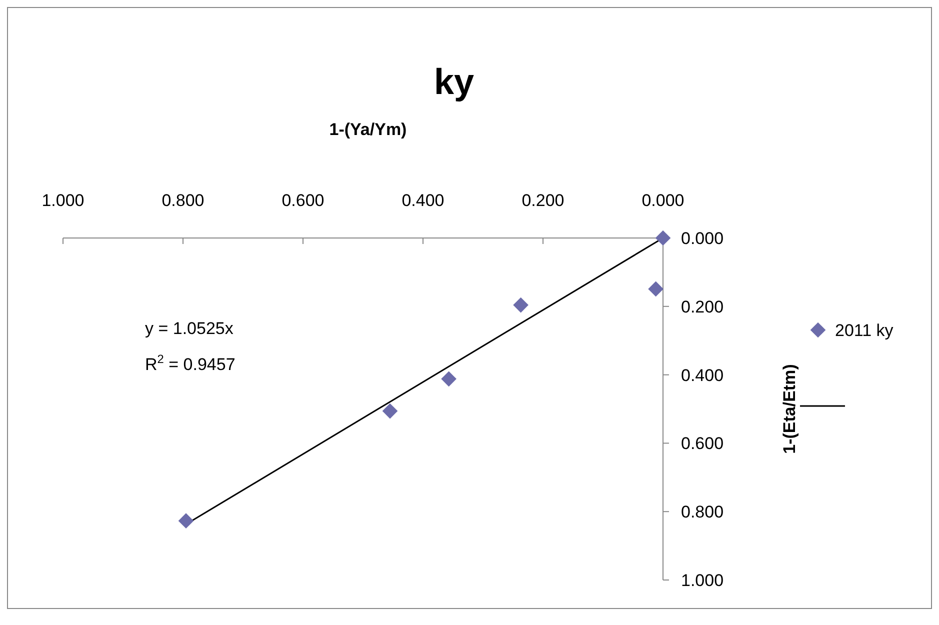  Describe the element at coordinates (702, 580) in the screenshot. I see `y-tick-label: 1.000` at that location.